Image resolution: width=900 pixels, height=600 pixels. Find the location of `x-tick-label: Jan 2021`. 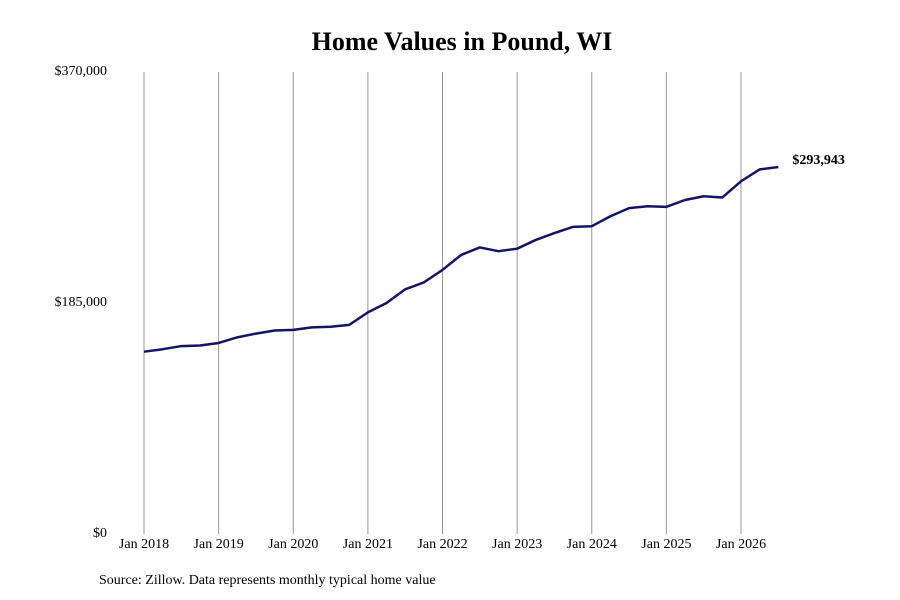

x-tick-label: Jan 2021 is located at coordinates (368, 544).